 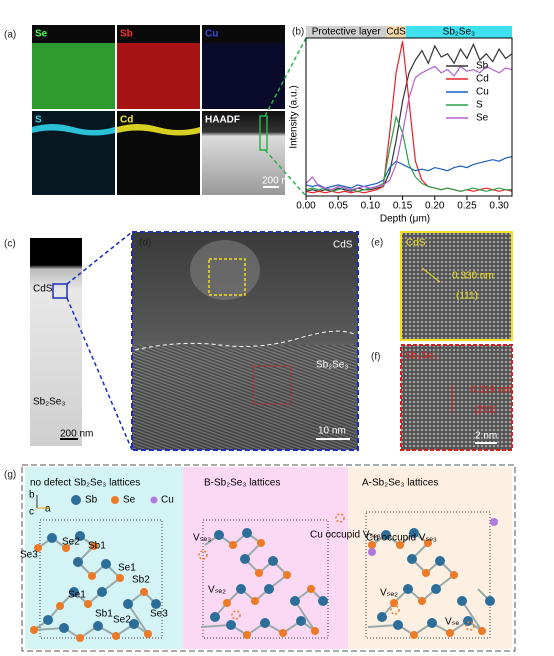 I want to click on d-spacing: 0.319 nm, so click(x=491, y=390).